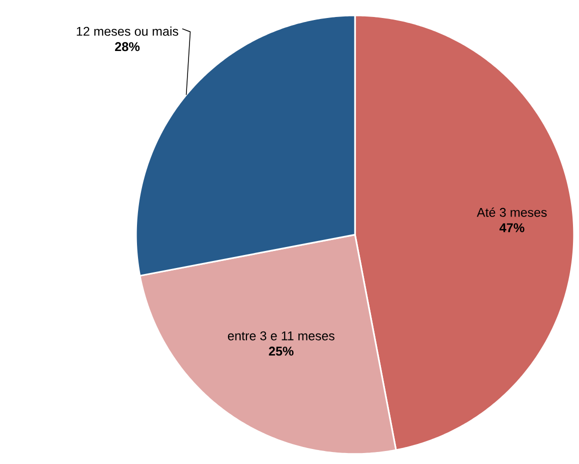 This screenshot has height=464, width=579. I want to click on data-label: 25%, so click(281, 351).